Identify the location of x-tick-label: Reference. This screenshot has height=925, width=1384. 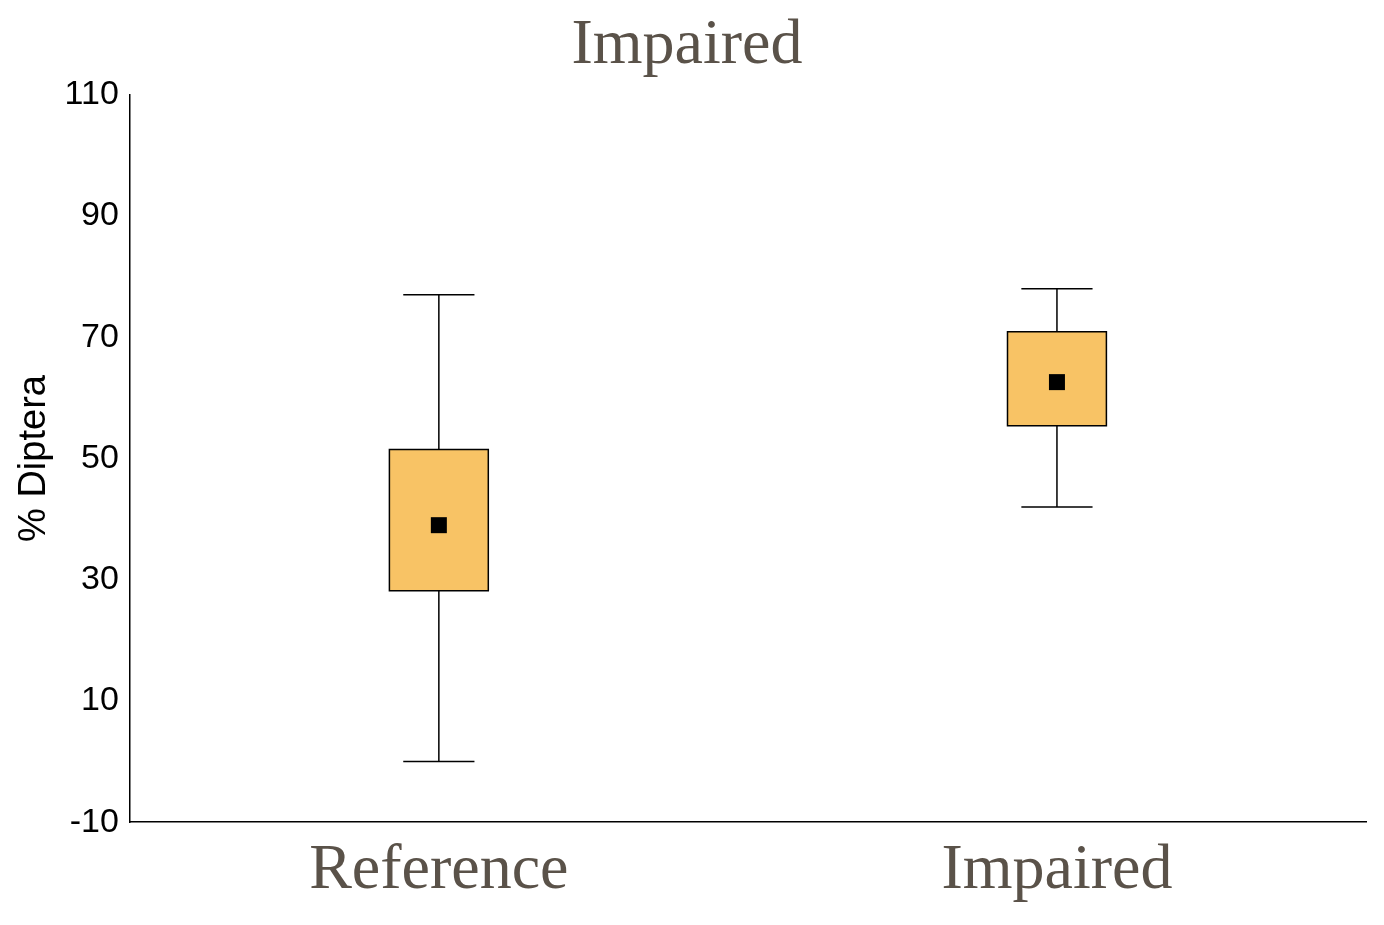
(439, 867).